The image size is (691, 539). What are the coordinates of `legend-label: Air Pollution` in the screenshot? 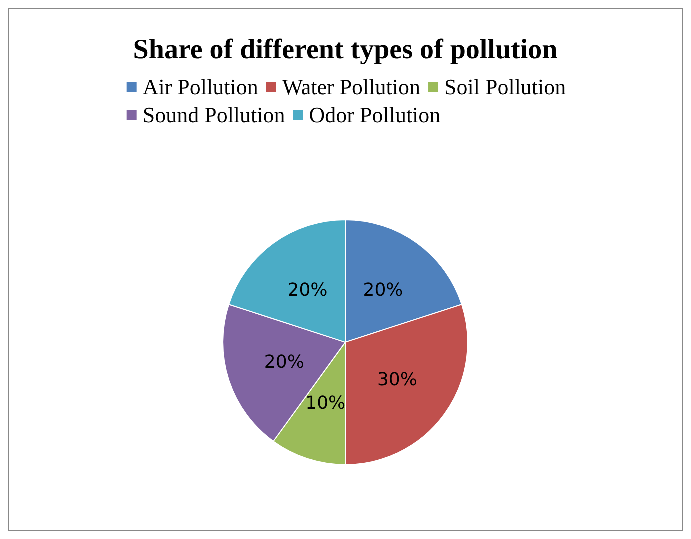 It's located at (200, 87).